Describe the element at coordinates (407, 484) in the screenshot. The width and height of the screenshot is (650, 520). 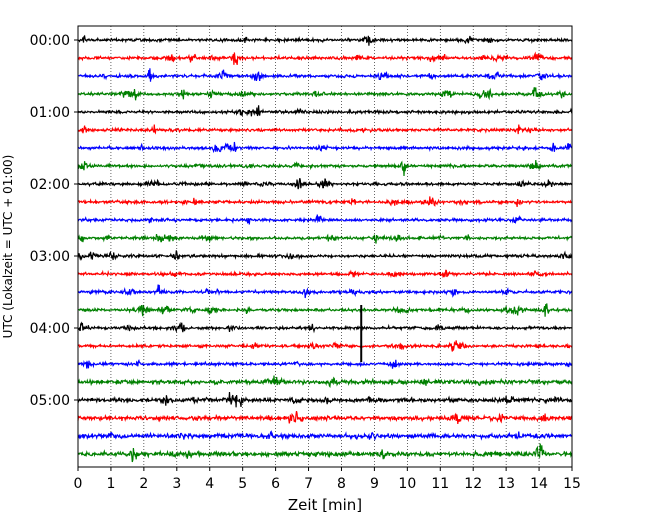
I see `x-tick-label: 10` at that location.